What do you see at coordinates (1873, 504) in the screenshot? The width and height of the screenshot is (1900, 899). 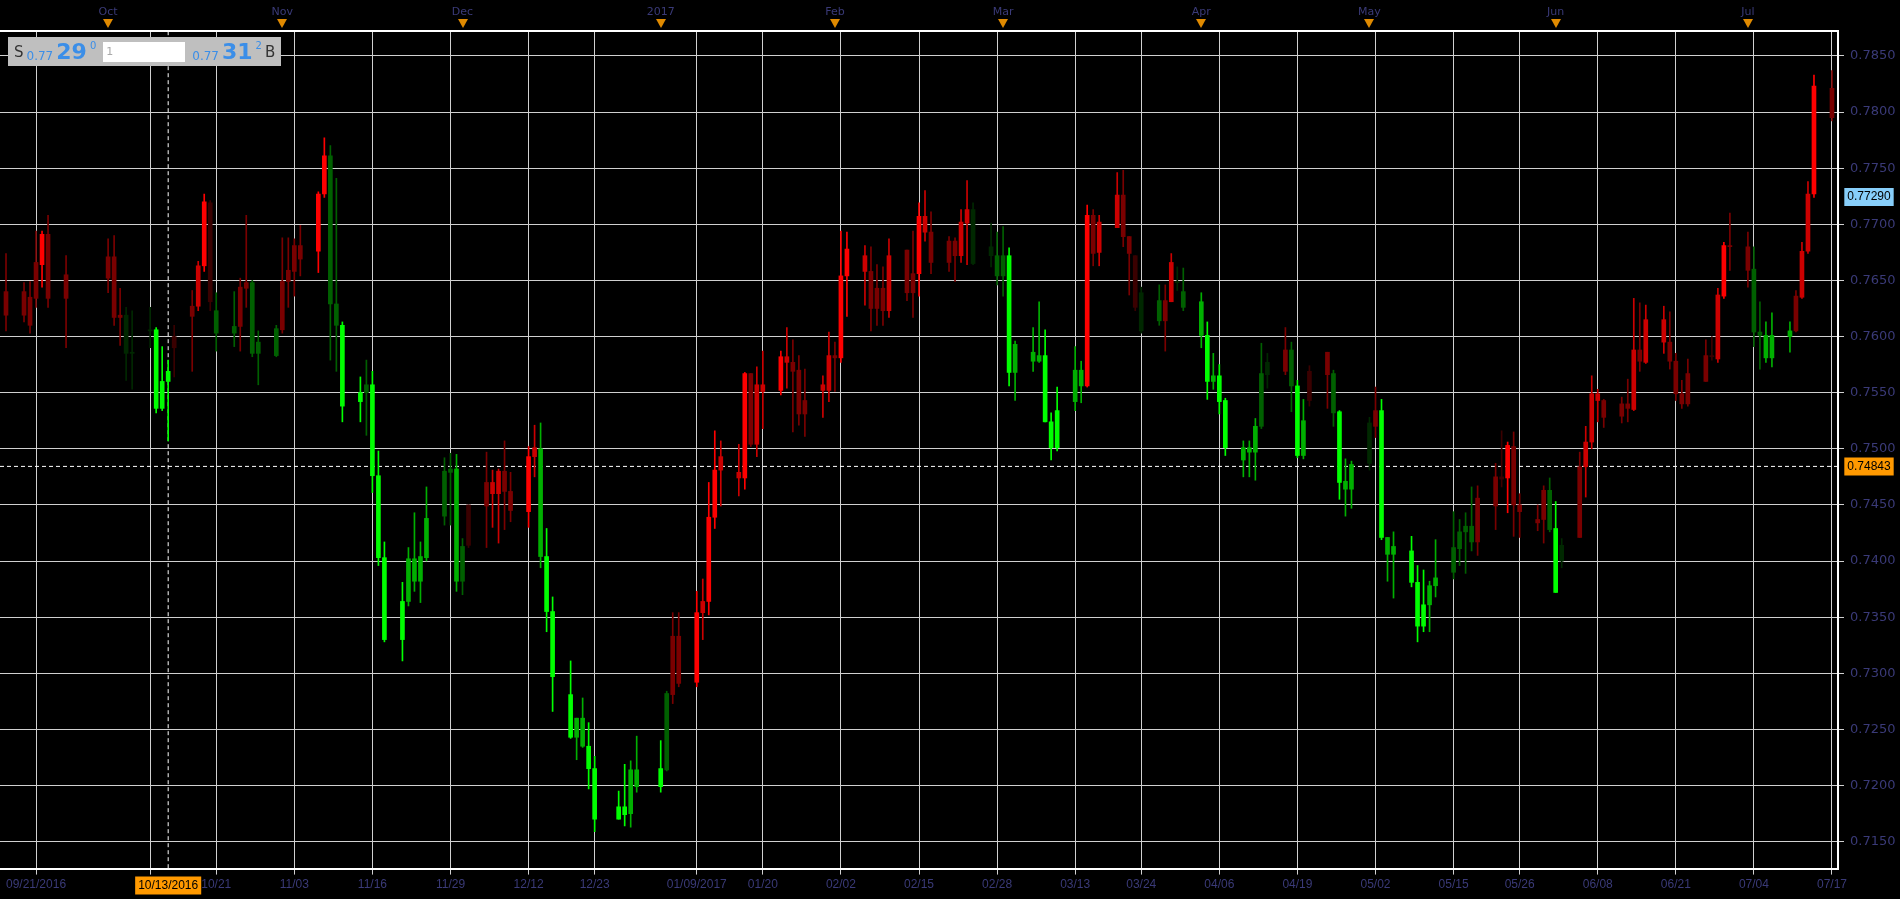 I see `y-tick-label: 0.7450` at bounding box center [1873, 504].